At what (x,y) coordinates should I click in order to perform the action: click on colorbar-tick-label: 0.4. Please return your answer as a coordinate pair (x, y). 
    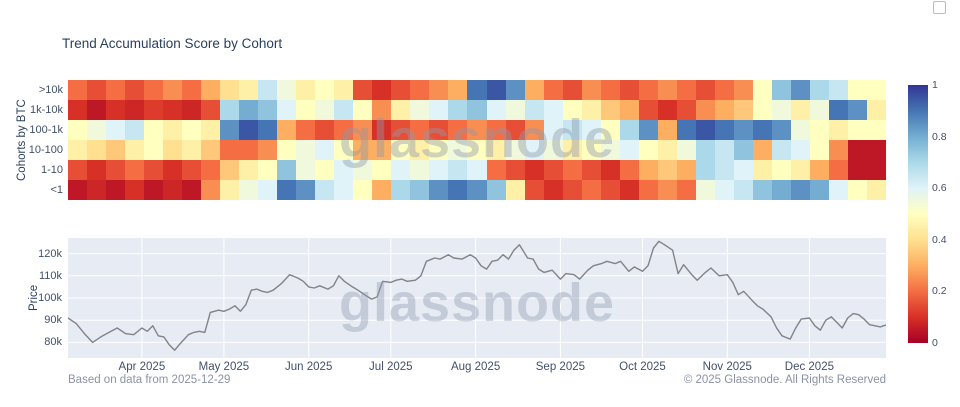
    Looking at the image, I should click on (939, 239).